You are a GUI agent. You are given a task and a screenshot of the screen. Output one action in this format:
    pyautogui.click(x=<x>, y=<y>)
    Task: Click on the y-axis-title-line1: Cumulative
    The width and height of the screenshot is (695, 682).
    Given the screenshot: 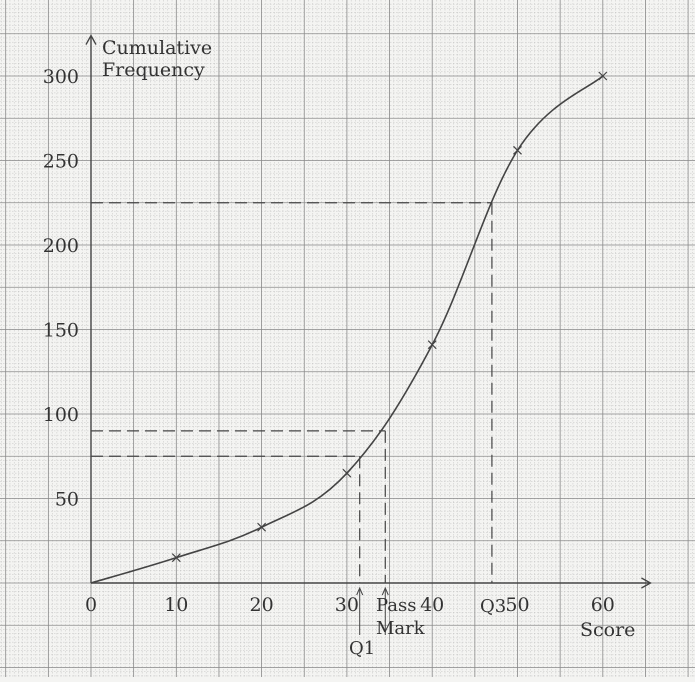 What is the action you would take?
    pyautogui.click(x=157, y=48)
    